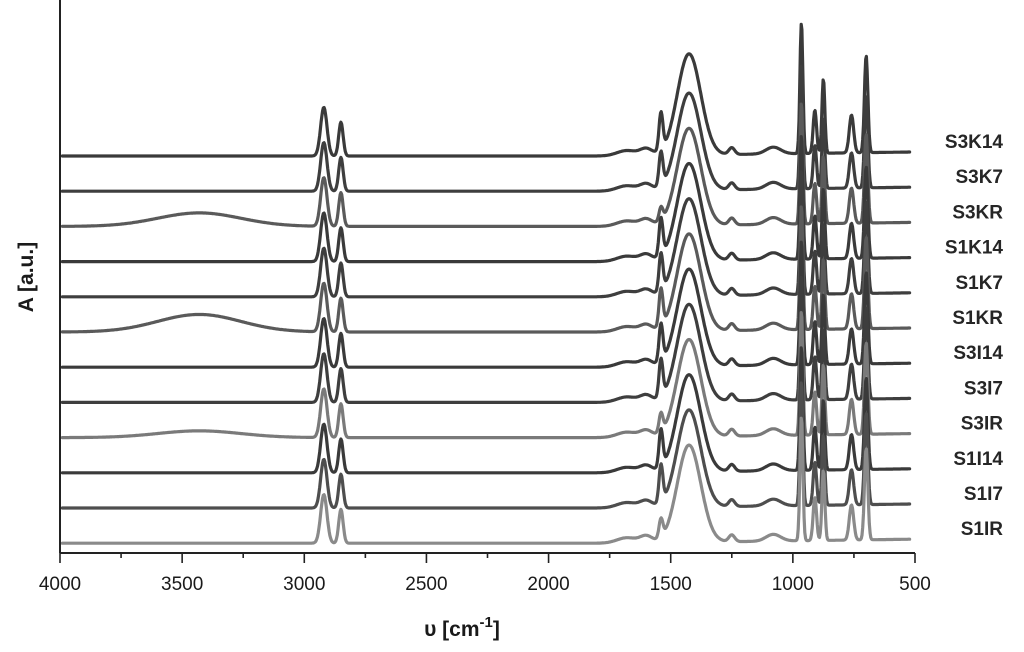 Image resolution: width=1024 pixels, height=652 pixels. What do you see at coordinates (486, 622) in the screenshot?
I see `x-axis-title-sup: -1` at bounding box center [486, 622].